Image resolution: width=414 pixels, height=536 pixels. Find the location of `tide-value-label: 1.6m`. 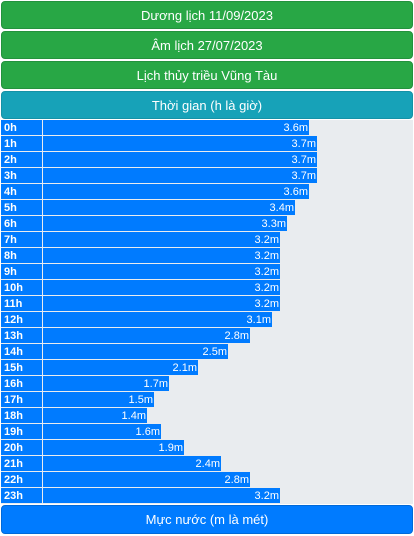

tide-value-label: 1.6m is located at coordinates (147, 431).